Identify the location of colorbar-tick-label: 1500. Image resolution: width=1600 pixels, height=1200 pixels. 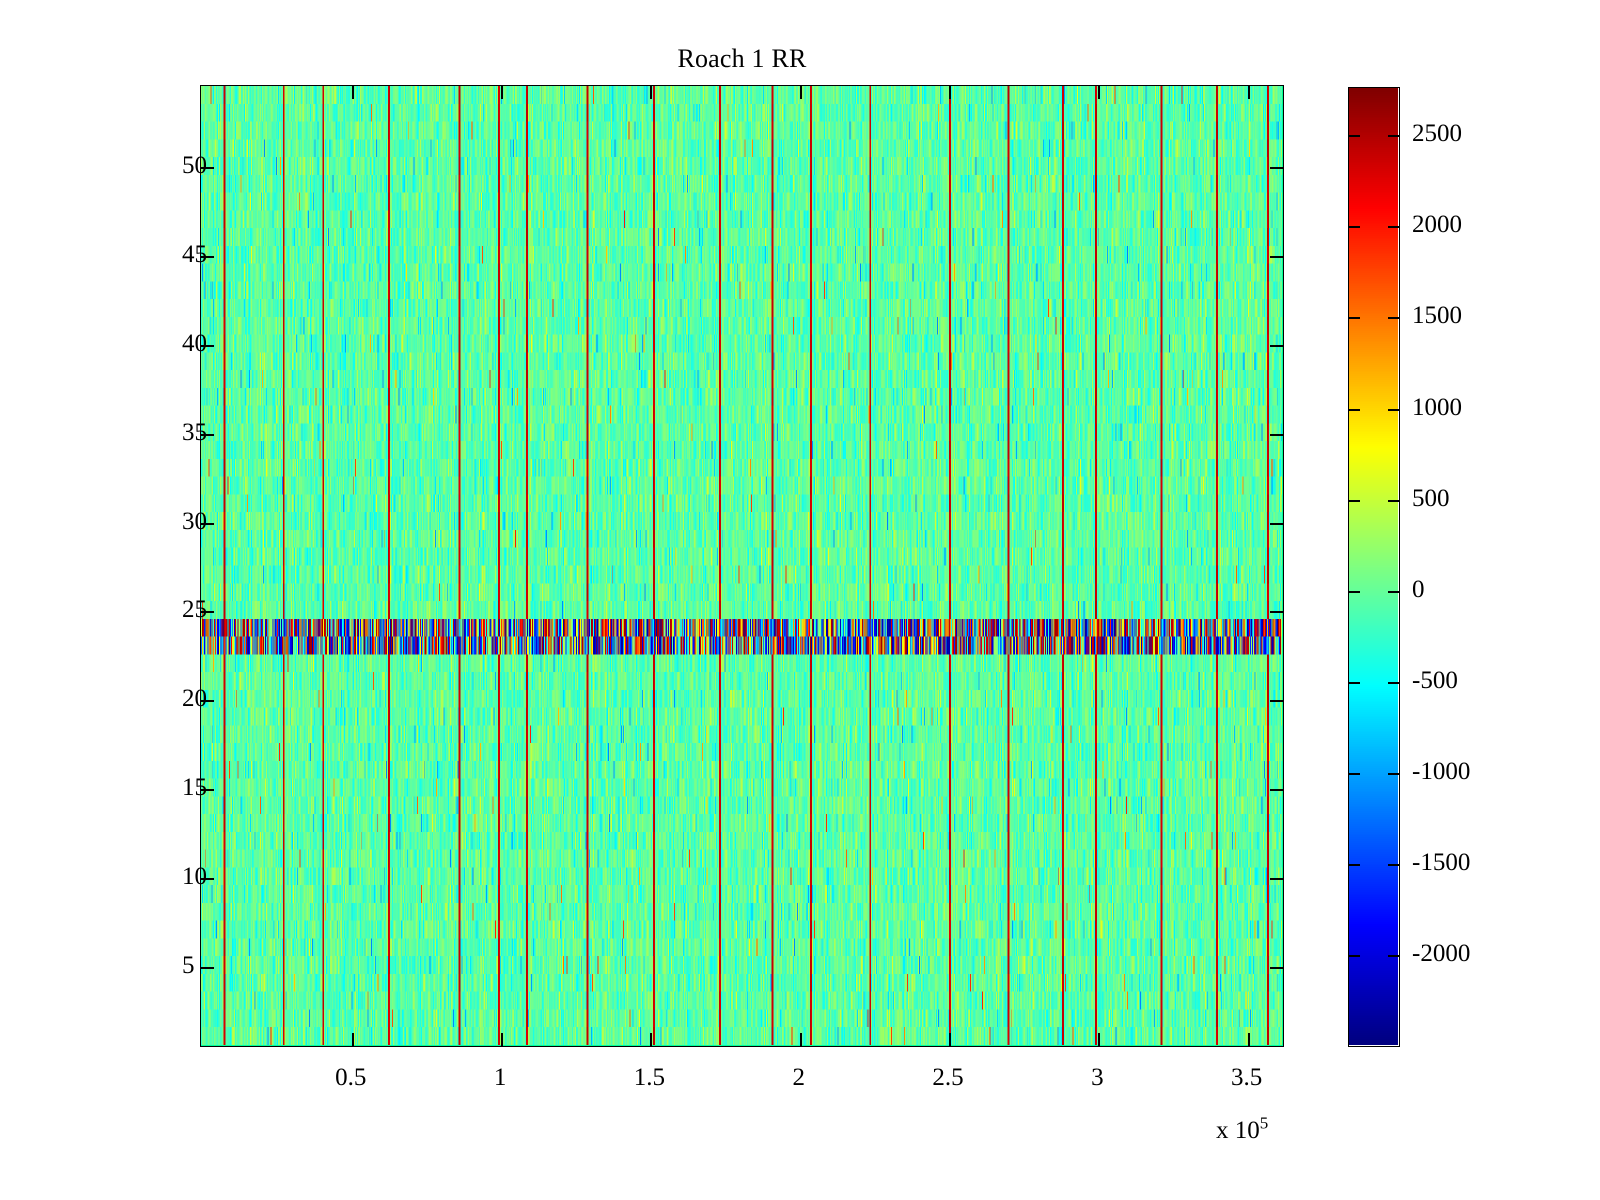
(1437, 316).